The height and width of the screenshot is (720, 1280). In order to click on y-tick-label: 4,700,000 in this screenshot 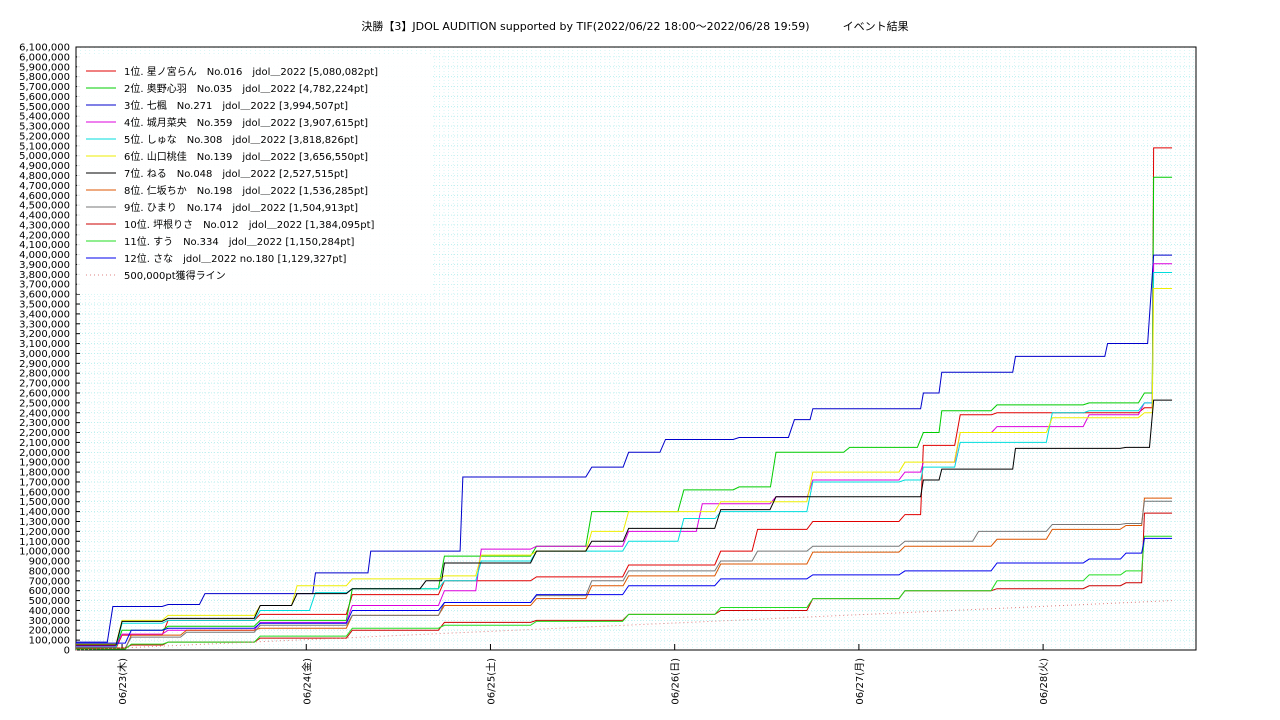, I will do `click(44, 186)`.